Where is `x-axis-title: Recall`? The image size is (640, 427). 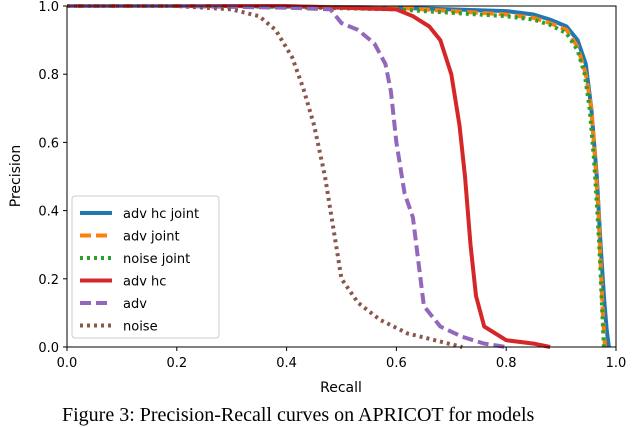 x-axis-title: Recall is located at coordinates (341, 388).